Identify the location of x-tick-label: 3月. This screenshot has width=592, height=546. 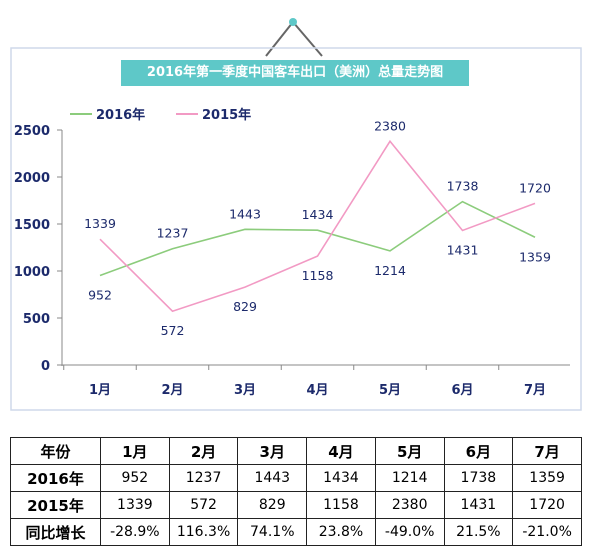
(245, 390).